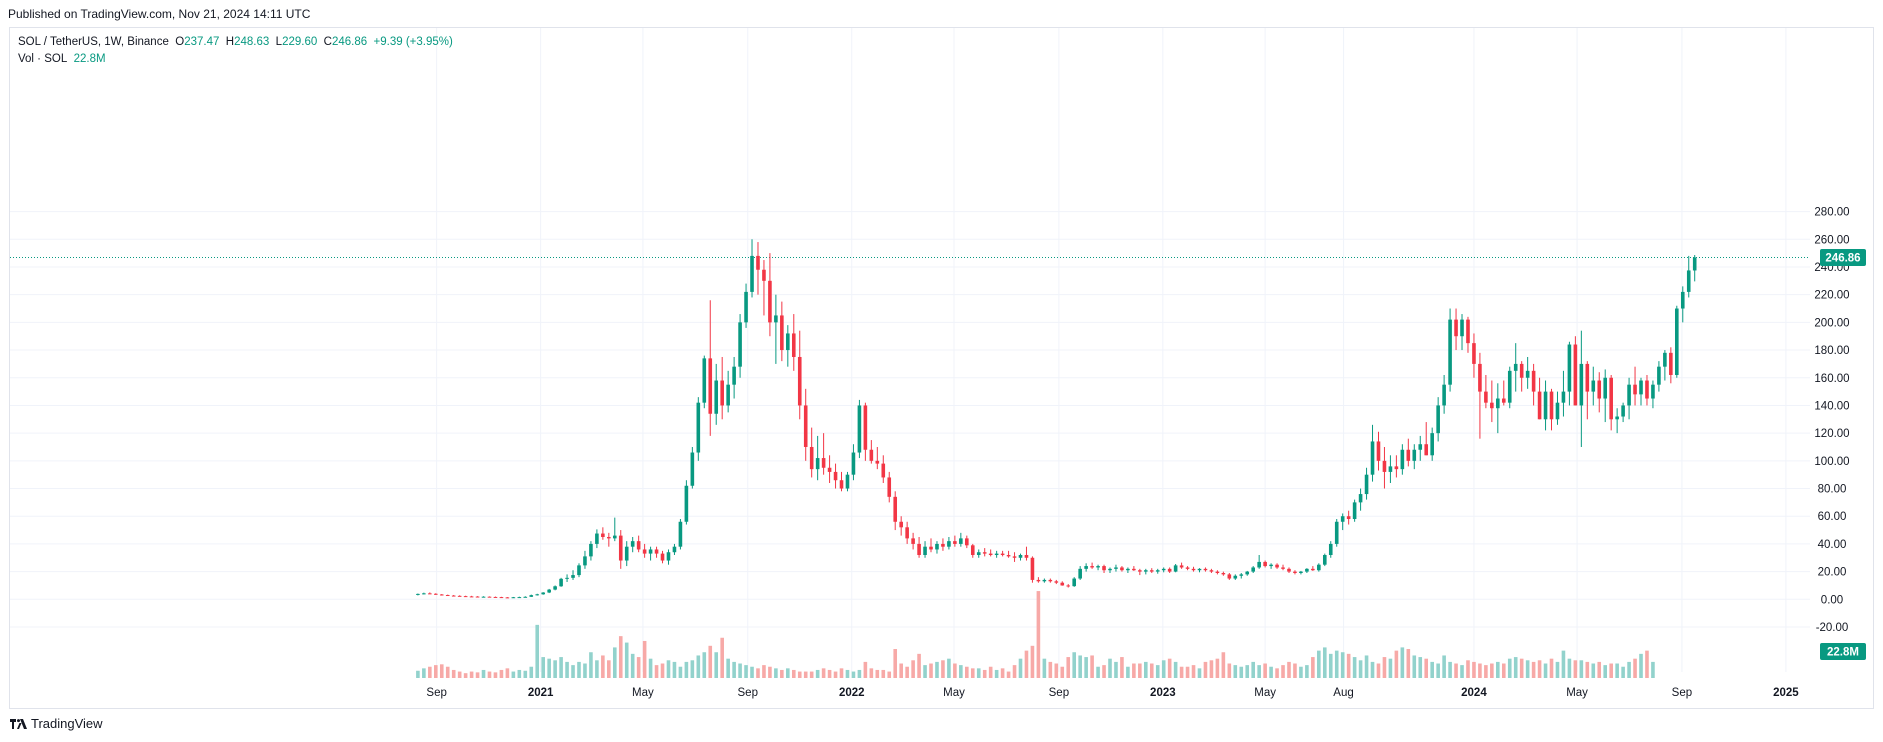 This screenshot has height=742, width=1883. I want to click on price-tick-label: 60.00, so click(1832, 517).